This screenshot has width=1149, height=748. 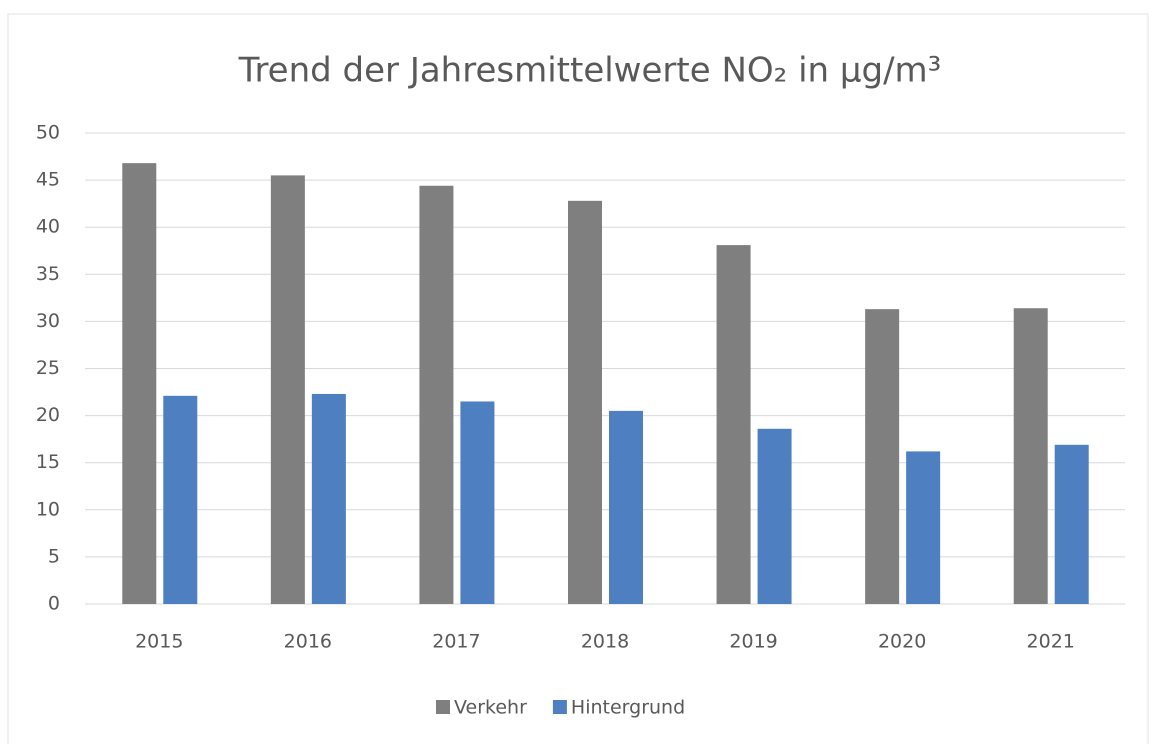 What do you see at coordinates (54, 604) in the screenshot?
I see `y-tick-label: 0` at bounding box center [54, 604].